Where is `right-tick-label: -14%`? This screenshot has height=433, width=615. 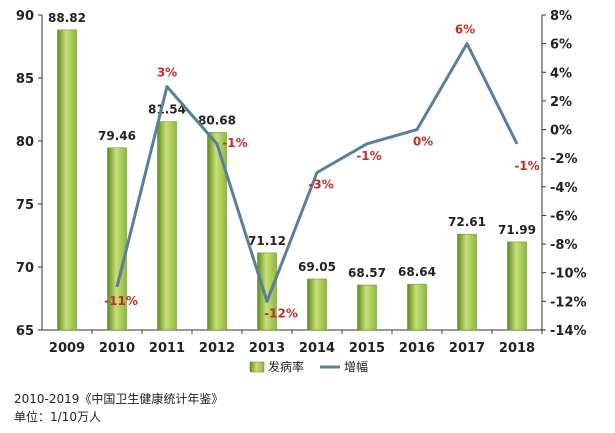
right-tick-label: -14% is located at coordinates (568, 331).